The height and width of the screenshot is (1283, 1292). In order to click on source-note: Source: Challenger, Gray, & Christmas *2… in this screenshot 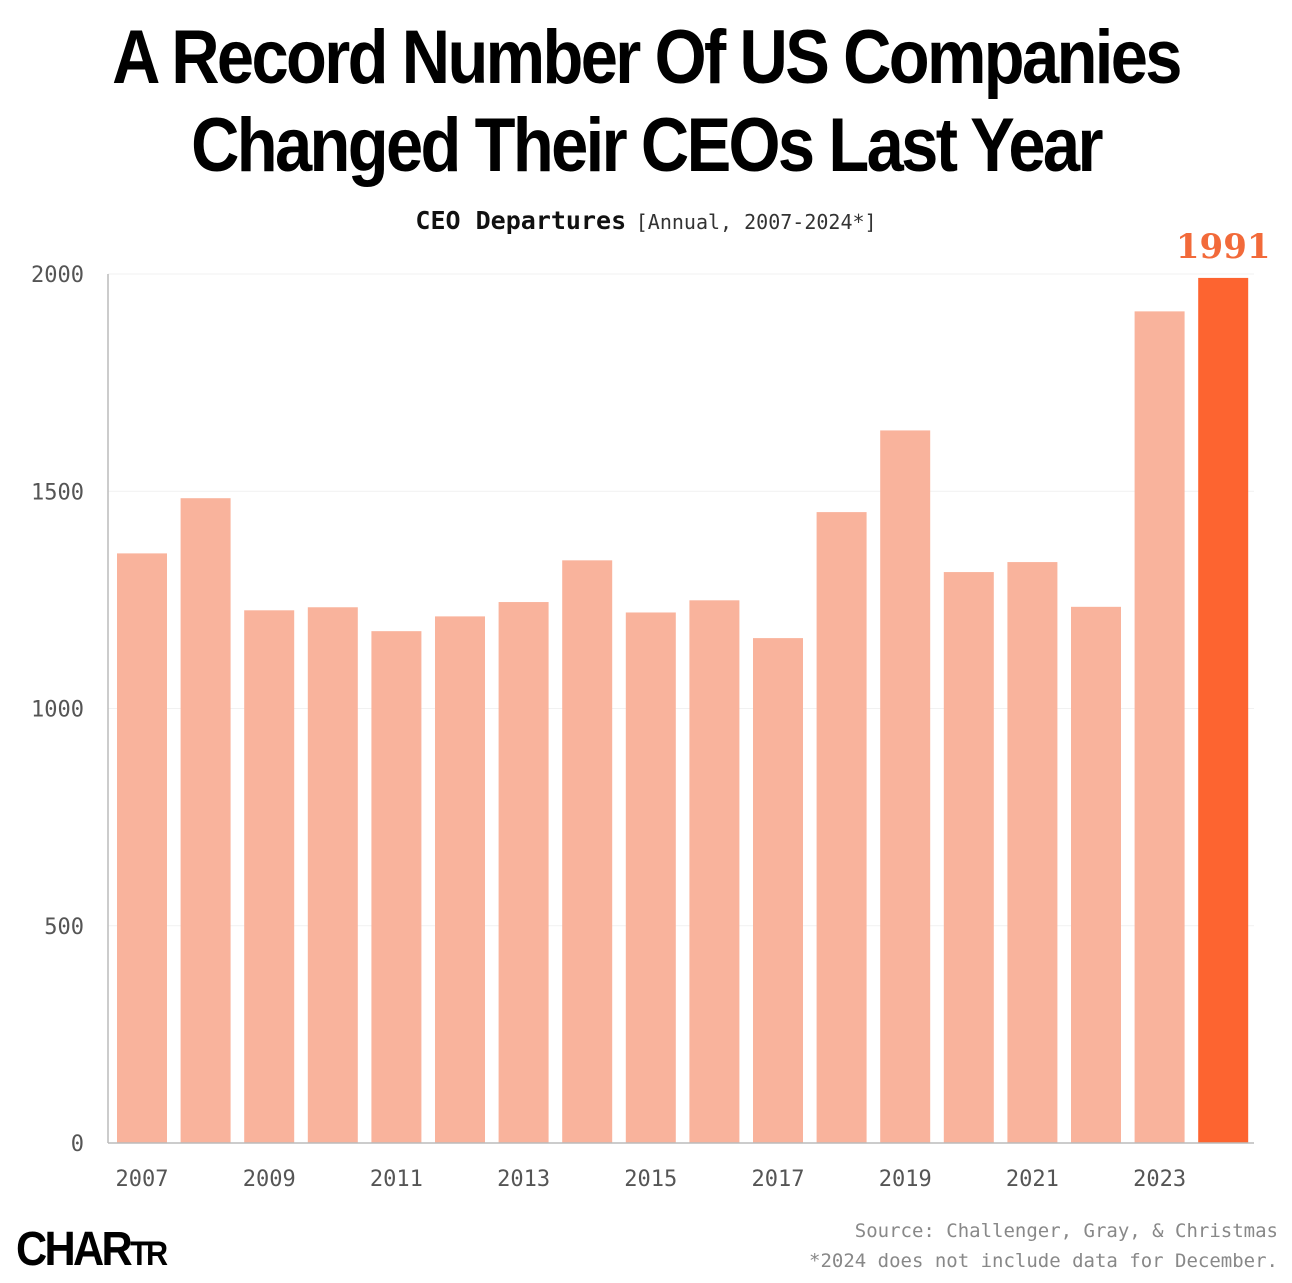, I will do `click(1043, 1246)`.